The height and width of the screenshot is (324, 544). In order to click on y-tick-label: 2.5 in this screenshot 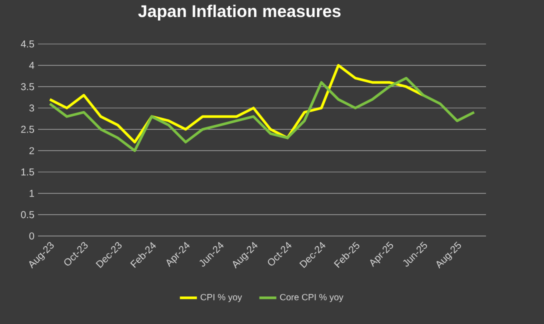, I will do `click(27, 129)`.